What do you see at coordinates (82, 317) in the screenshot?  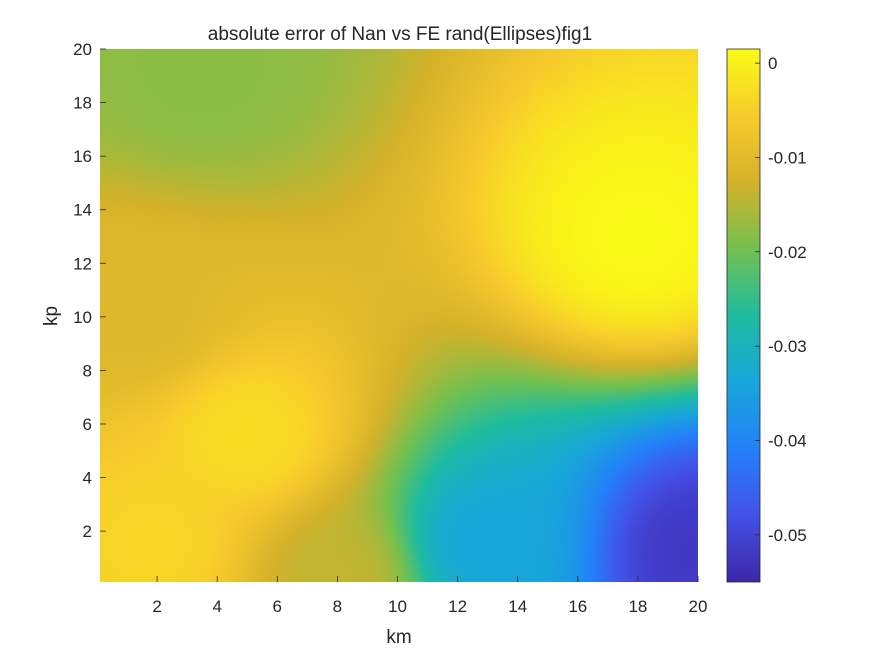 I see `y-tick-label: 10` at bounding box center [82, 317].